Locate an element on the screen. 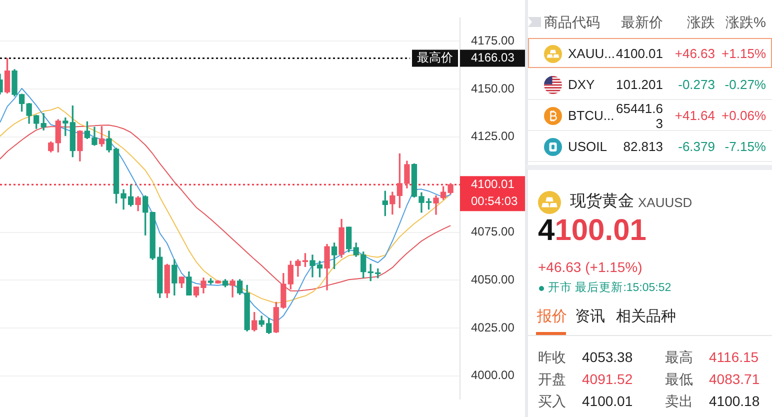 The height and width of the screenshot is (417, 772). text: 涨跌 is located at coordinates (700, 22).